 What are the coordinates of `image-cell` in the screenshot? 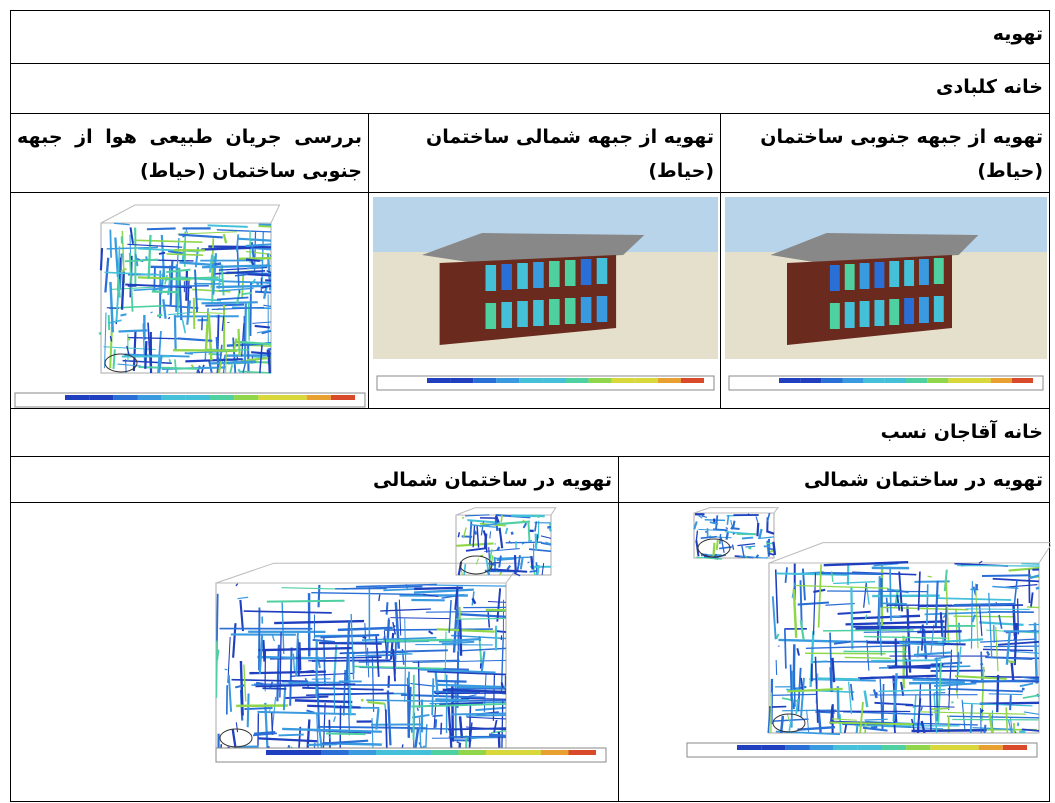 It's located at (189, 300).